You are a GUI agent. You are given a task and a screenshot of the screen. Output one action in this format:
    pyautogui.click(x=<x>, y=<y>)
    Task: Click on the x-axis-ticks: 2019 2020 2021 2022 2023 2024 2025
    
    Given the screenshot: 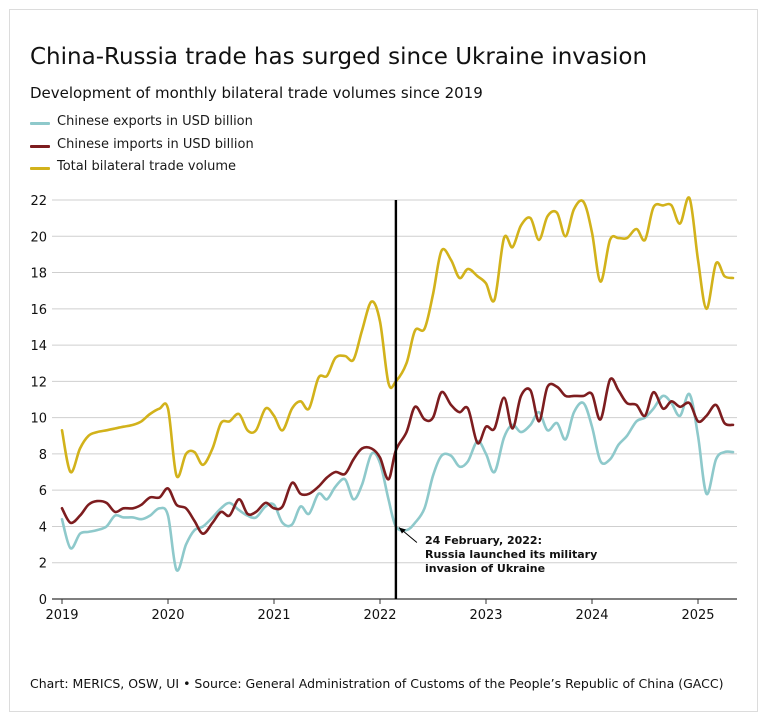 What is the action you would take?
    pyautogui.click(x=380, y=611)
    